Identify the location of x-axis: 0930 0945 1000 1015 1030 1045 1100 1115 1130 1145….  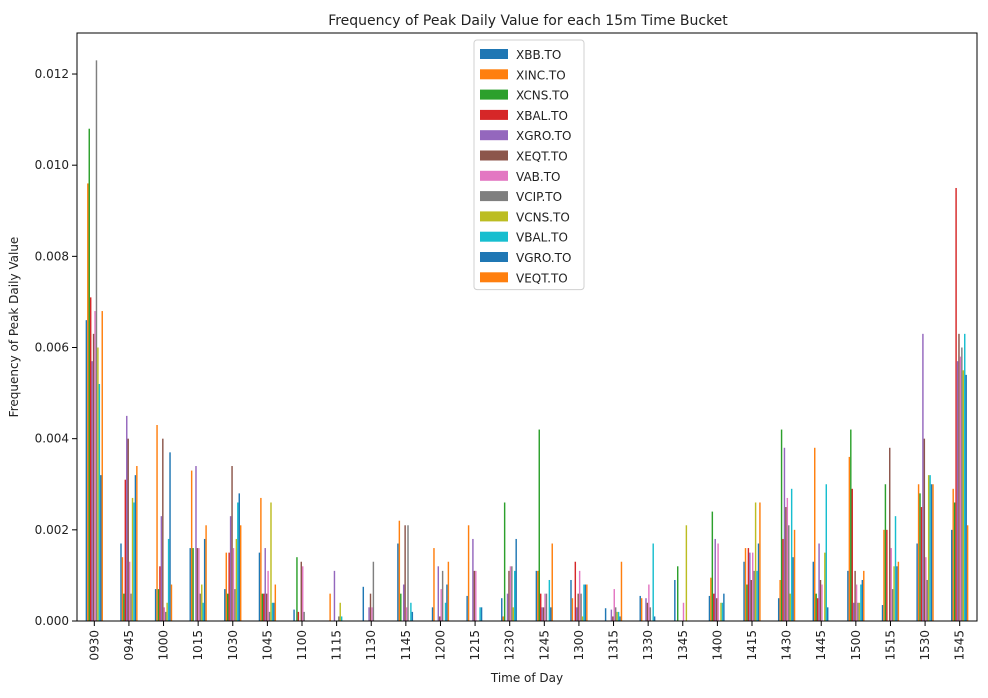
(527, 641).